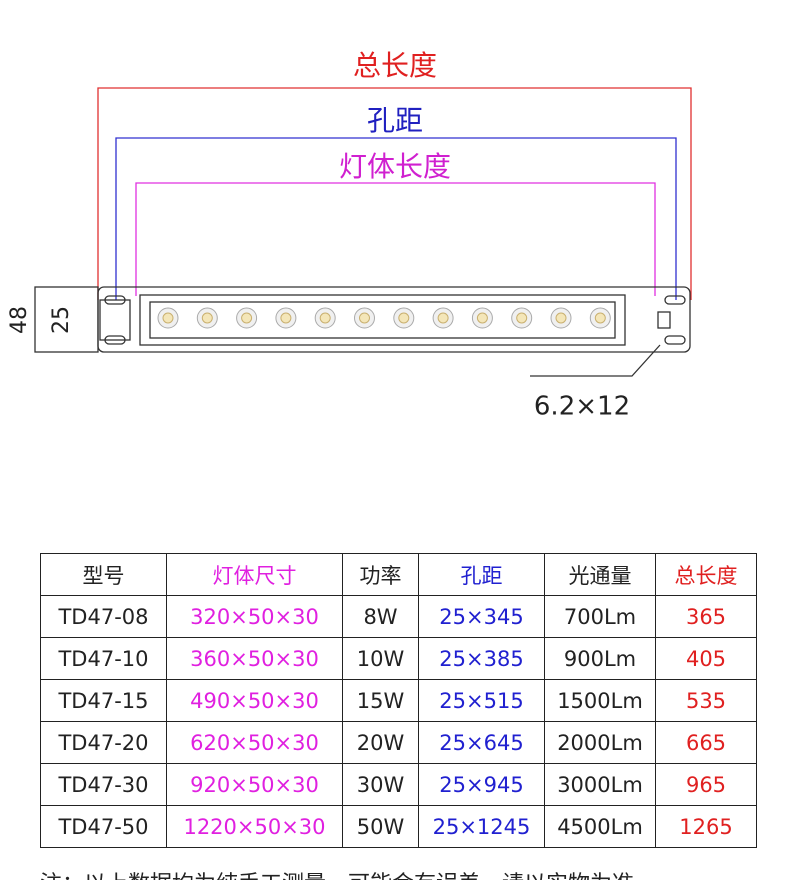  What do you see at coordinates (706, 742) in the screenshot?
I see `table-cell: 665` at bounding box center [706, 742].